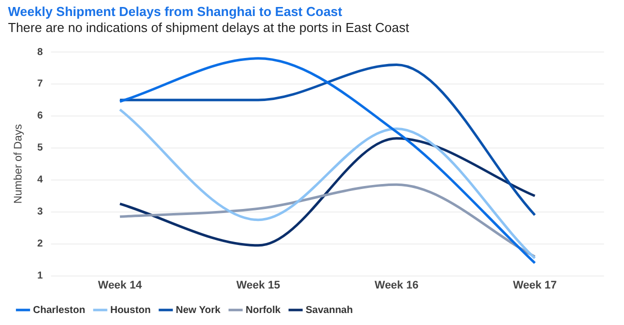 The width and height of the screenshot is (624, 325). What do you see at coordinates (264, 310) in the screenshot?
I see `legend-label: Norfolk` at bounding box center [264, 310].